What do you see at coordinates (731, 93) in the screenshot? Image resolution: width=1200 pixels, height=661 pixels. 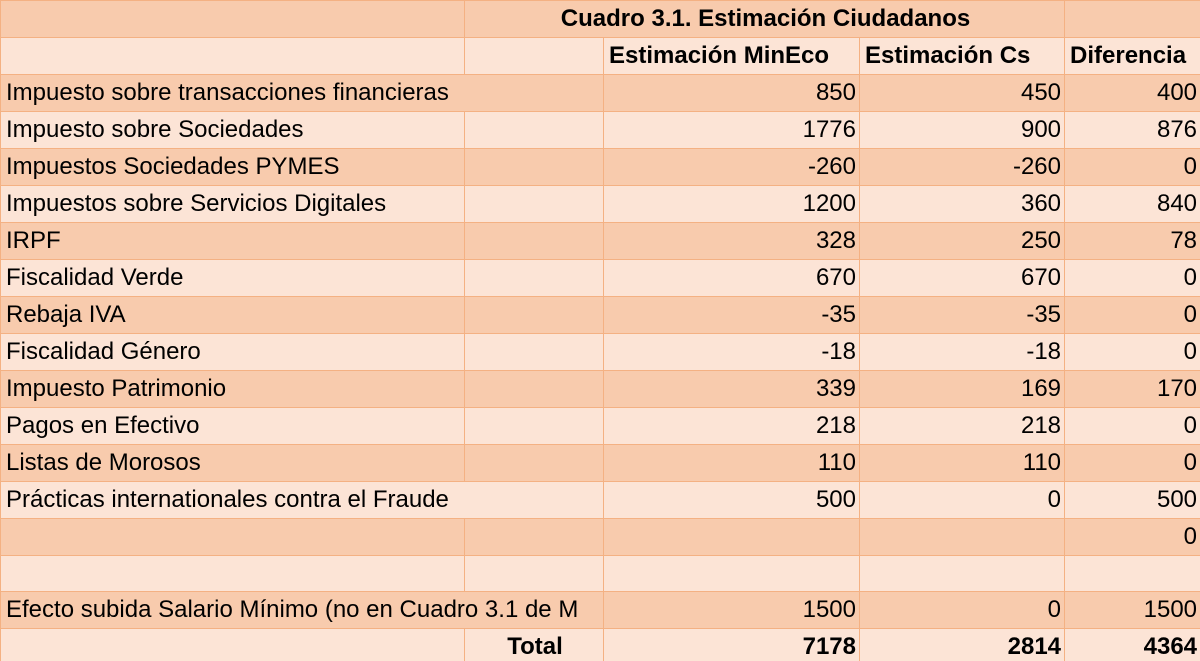 I see `value-mineco: 850` at bounding box center [731, 93].